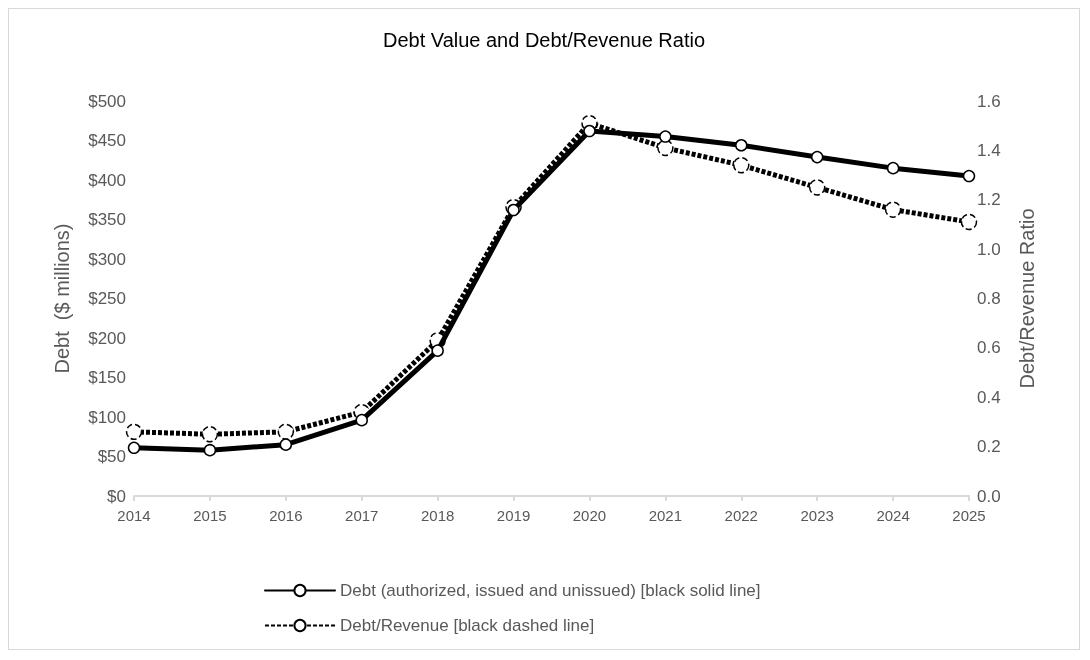 The image size is (1090, 660). What do you see at coordinates (107, 377) in the screenshot?
I see `y-tick-label: $150` at bounding box center [107, 377].